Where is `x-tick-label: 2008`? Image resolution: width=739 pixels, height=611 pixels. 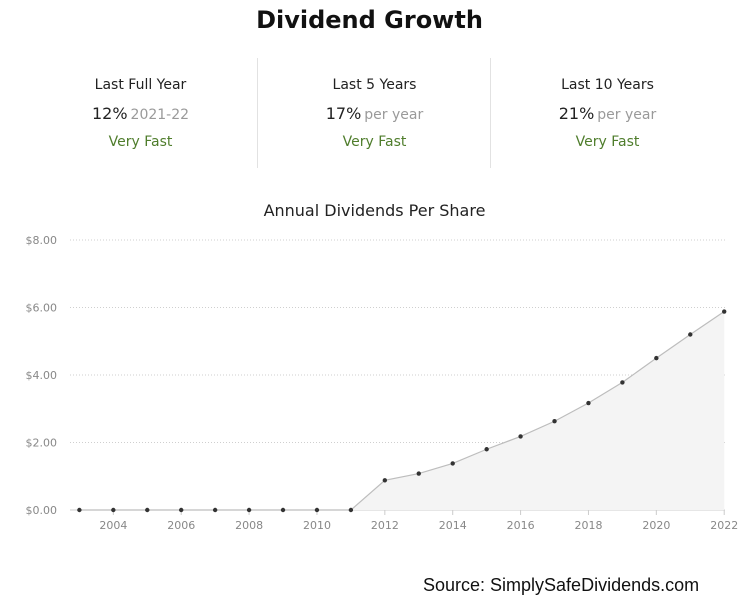 x-tick-label: 2008 is located at coordinates (249, 525).